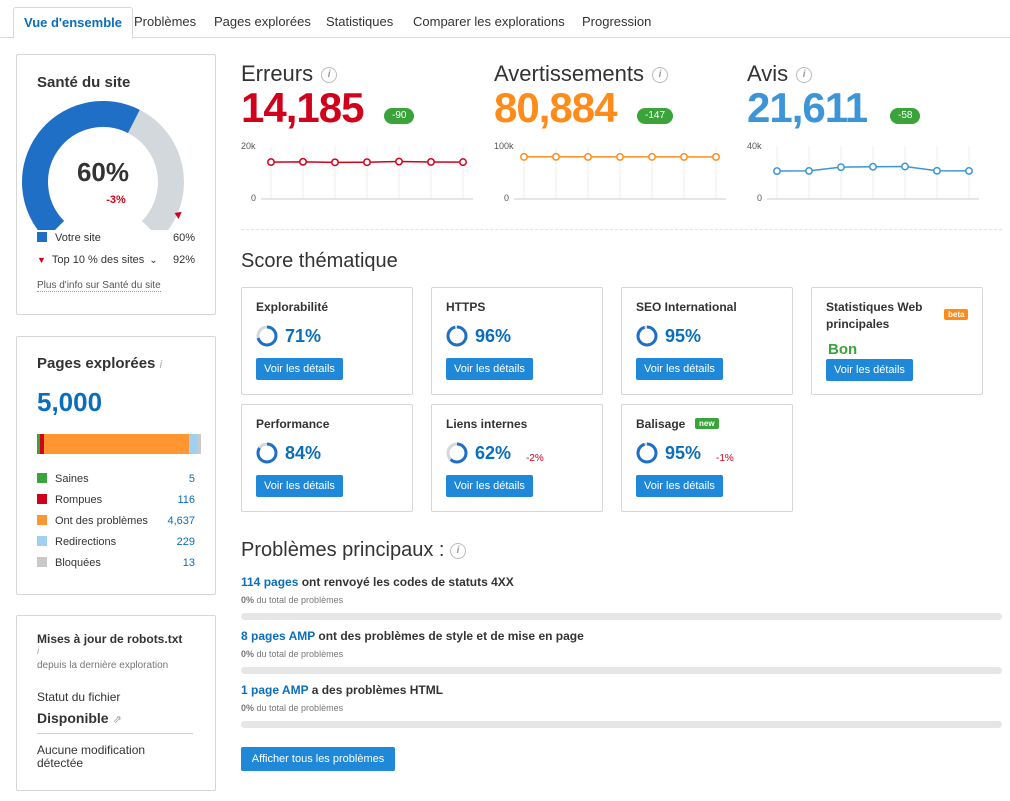  I want to click on robots-status-label: Statut du fichier, so click(79, 697).